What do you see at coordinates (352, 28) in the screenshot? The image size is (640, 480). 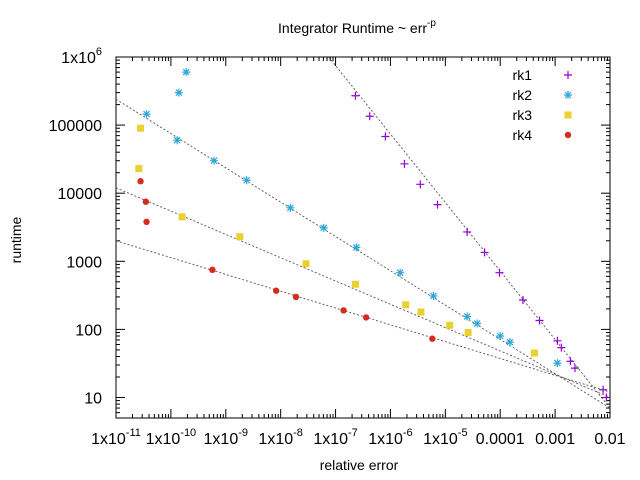 I see `chart-title-text: Integrator Runtime ~ err` at bounding box center [352, 28].